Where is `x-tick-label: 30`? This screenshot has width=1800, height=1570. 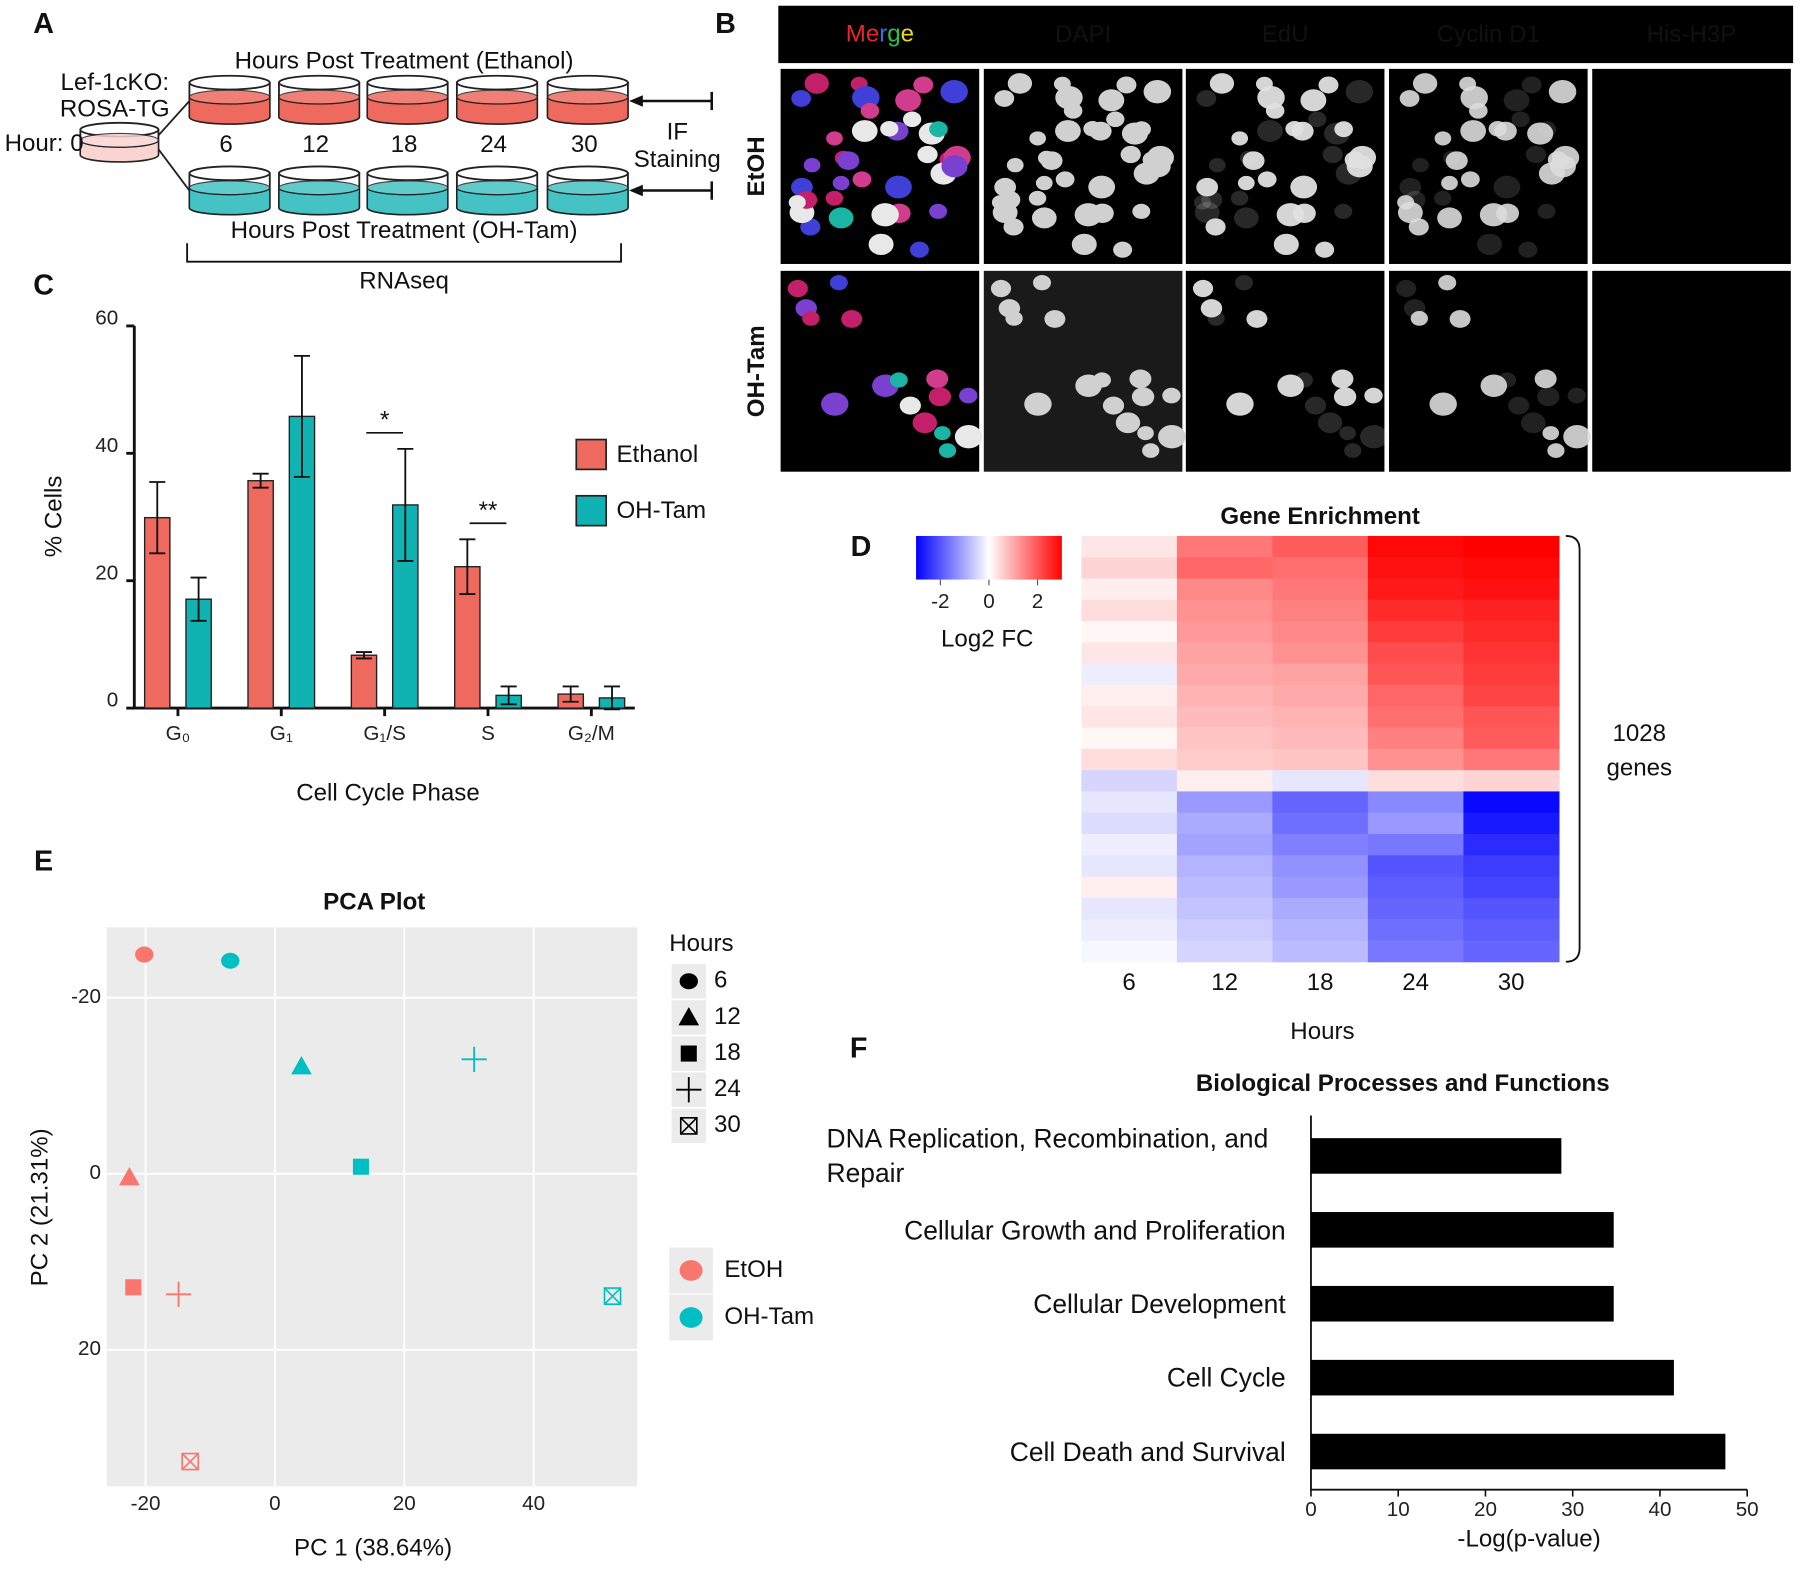
x-tick-label: 30 is located at coordinates (1511, 982).